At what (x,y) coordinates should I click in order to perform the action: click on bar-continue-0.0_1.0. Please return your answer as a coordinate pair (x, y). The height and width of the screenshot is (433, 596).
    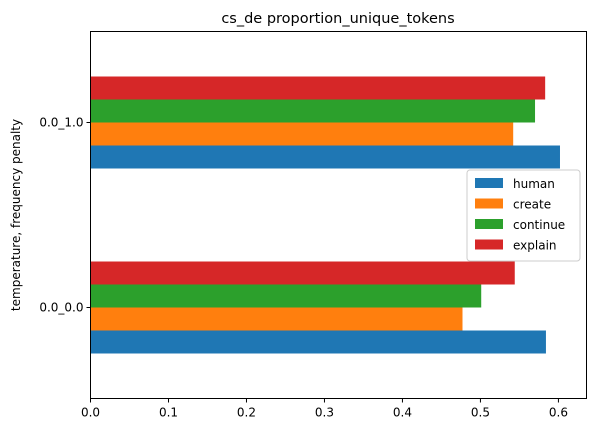
    Looking at the image, I should click on (313, 111).